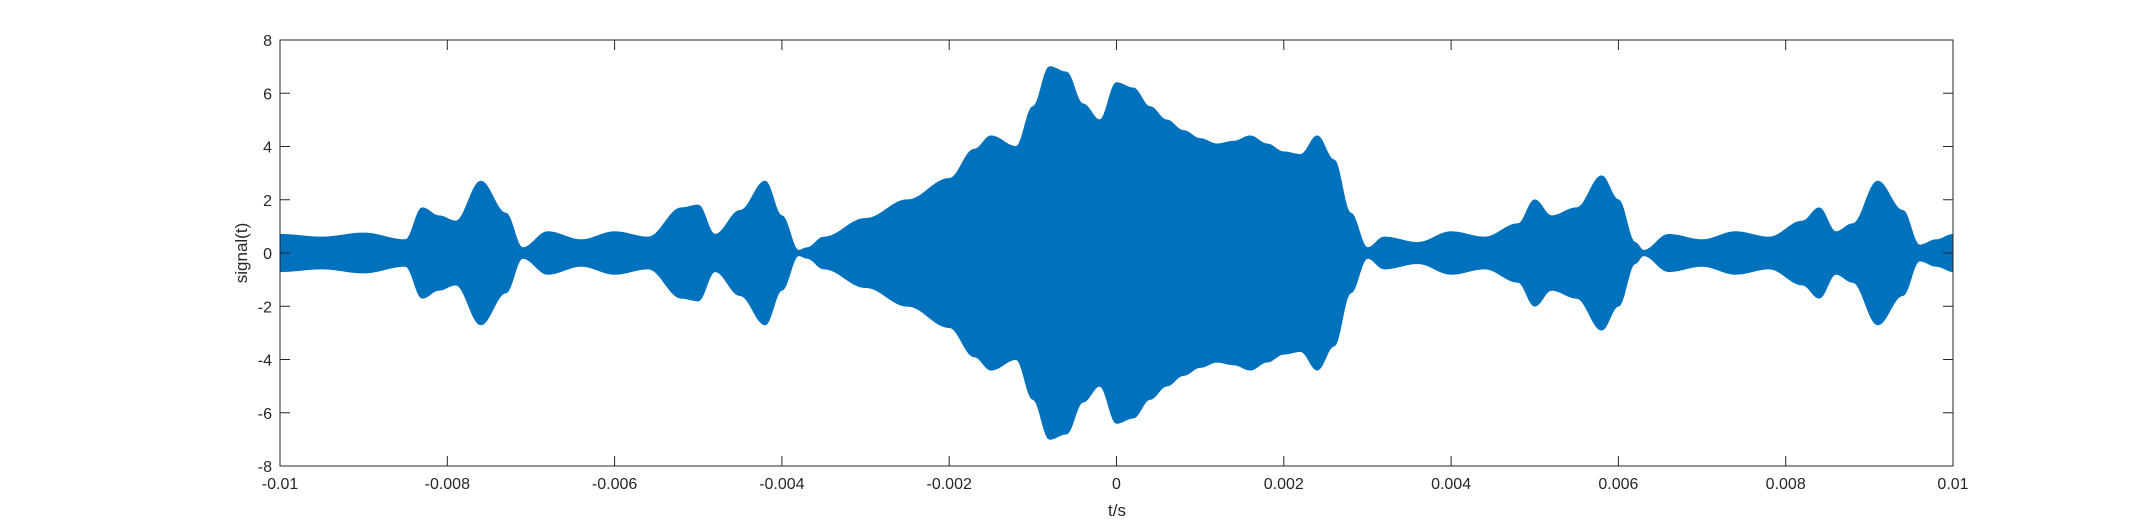  Describe the element at coordinates (241, 253) in the screenshot. I see `y-axis-label: signal(t)` at that location.